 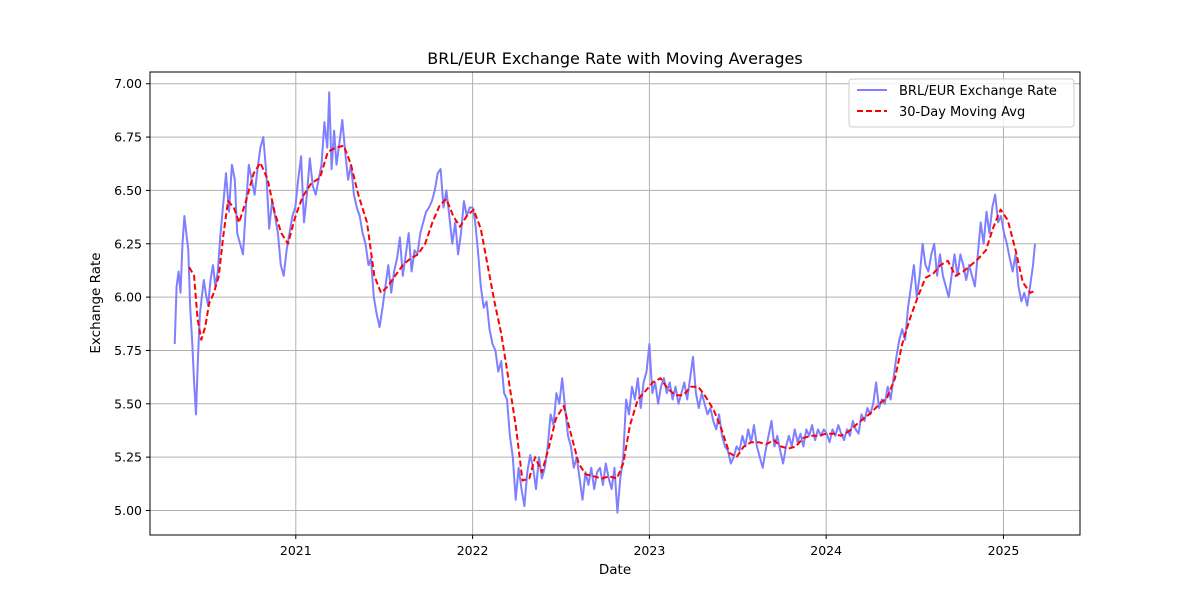 I want to click on y-axis: 5.00 5.25 5.50 5.75 6.00 6.25 6.50 6.75 7.00, so click(x=132, y=297).